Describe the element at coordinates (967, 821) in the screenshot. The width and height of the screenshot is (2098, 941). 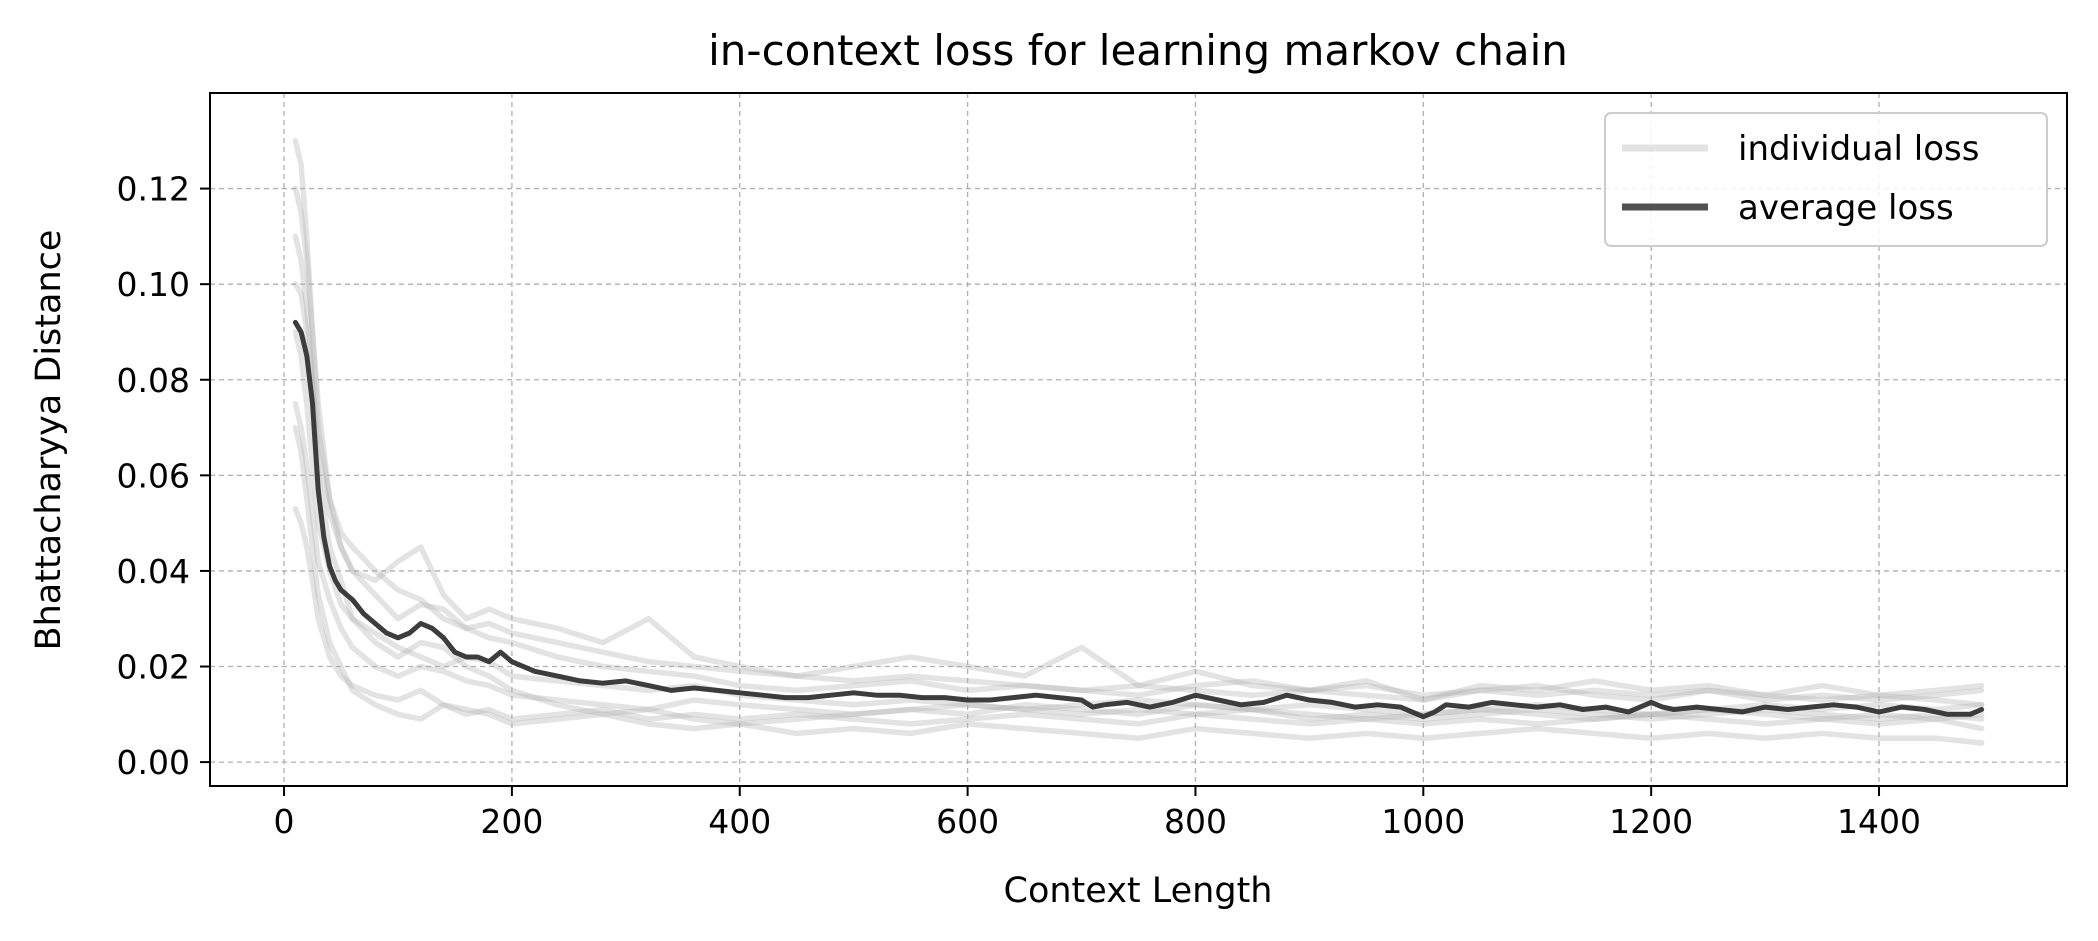
I see `x-tick-label: 600` at that location.